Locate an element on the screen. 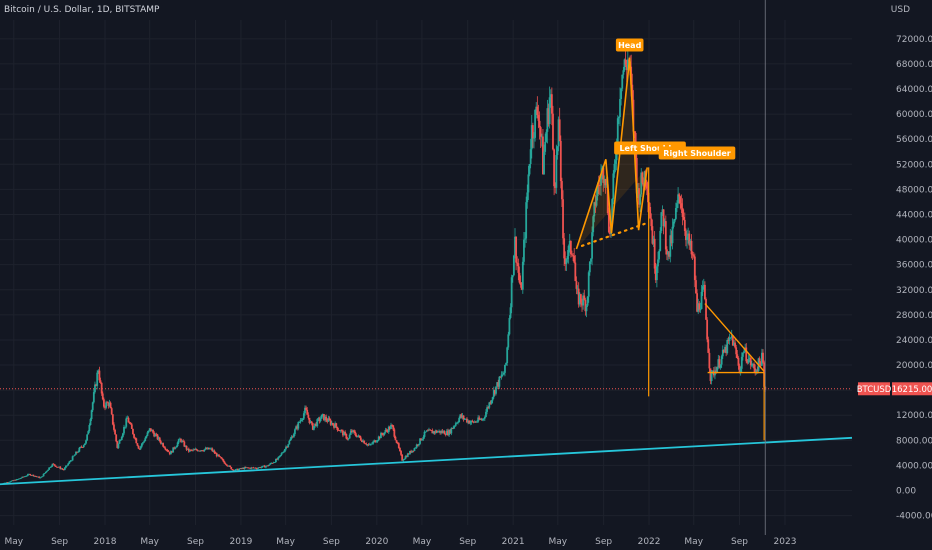  y-tick-label: 72000.00 is located at coordinates (914, 40).